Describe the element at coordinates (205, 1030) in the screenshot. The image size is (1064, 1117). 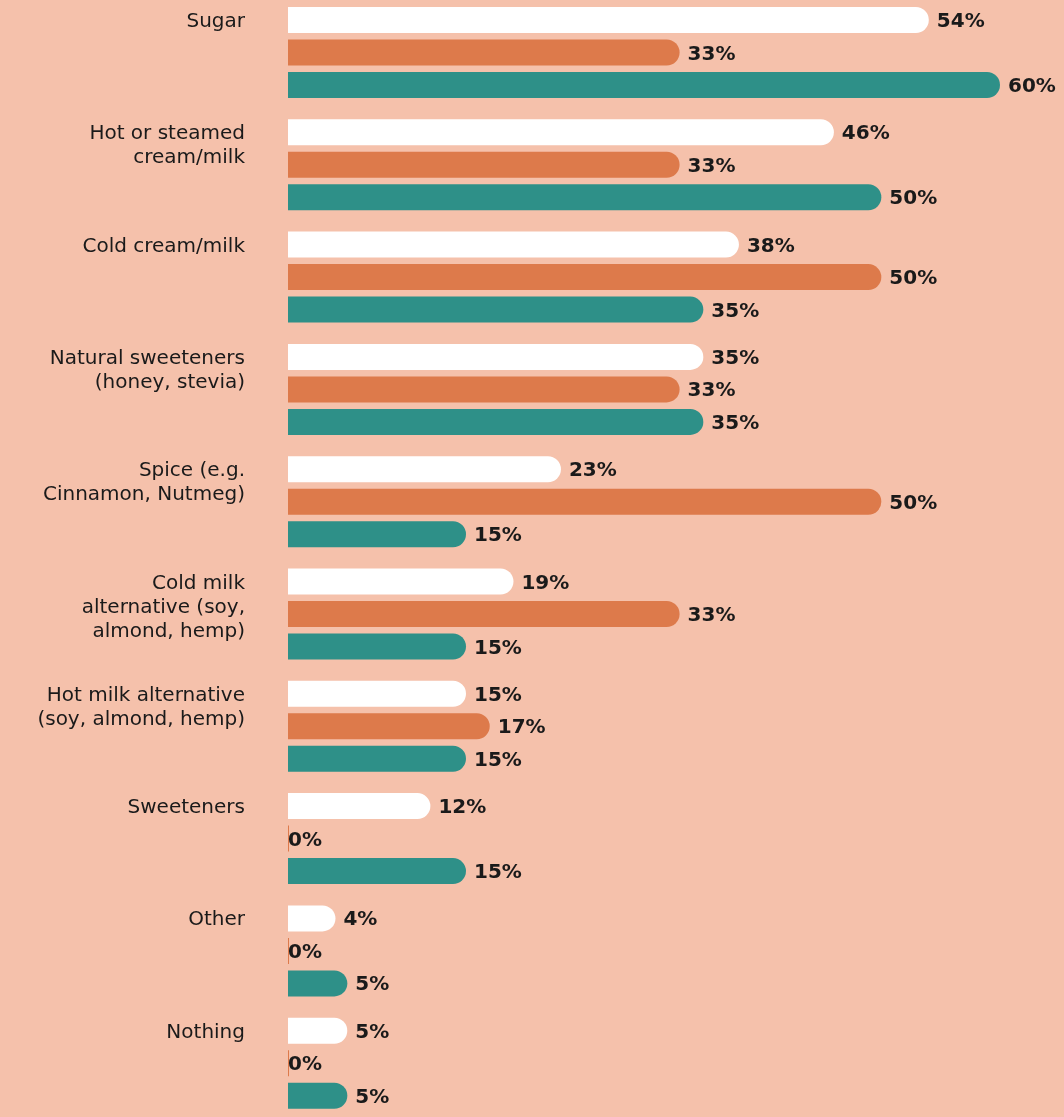
I see `y-tick-label: Nothing` at that location.